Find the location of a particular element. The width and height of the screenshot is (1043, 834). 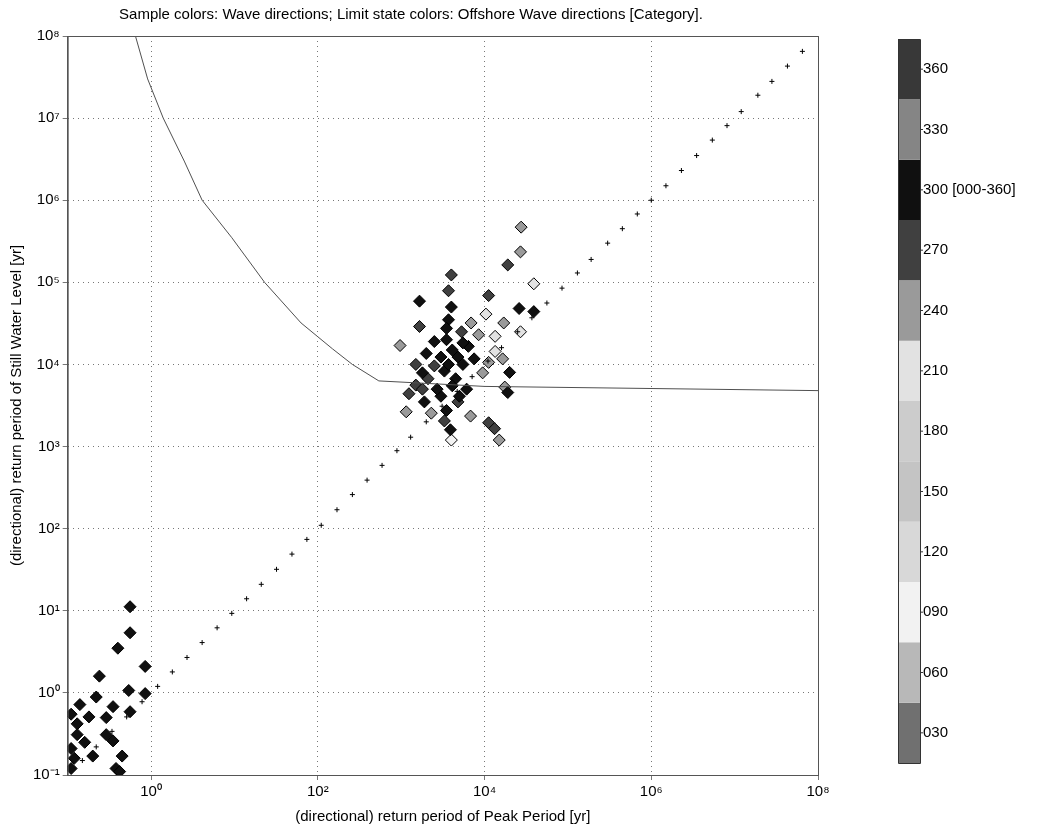

color-bar-label: 270 is located at coordinates (936, 249).